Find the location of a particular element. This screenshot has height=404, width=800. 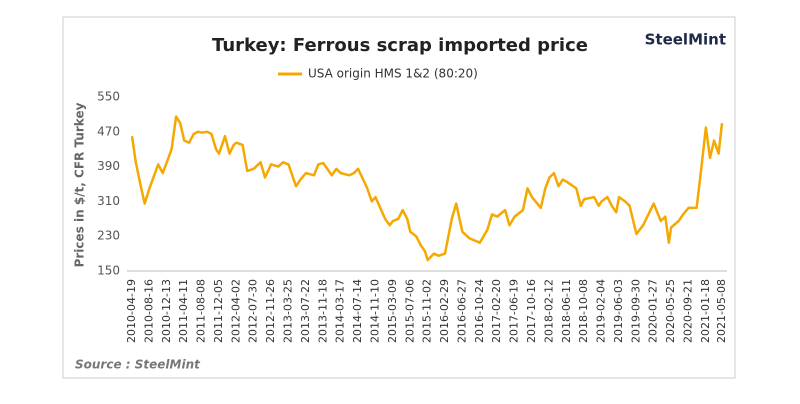

x-tick-label: 2018-06-11 is located at coordinates (566, 311).